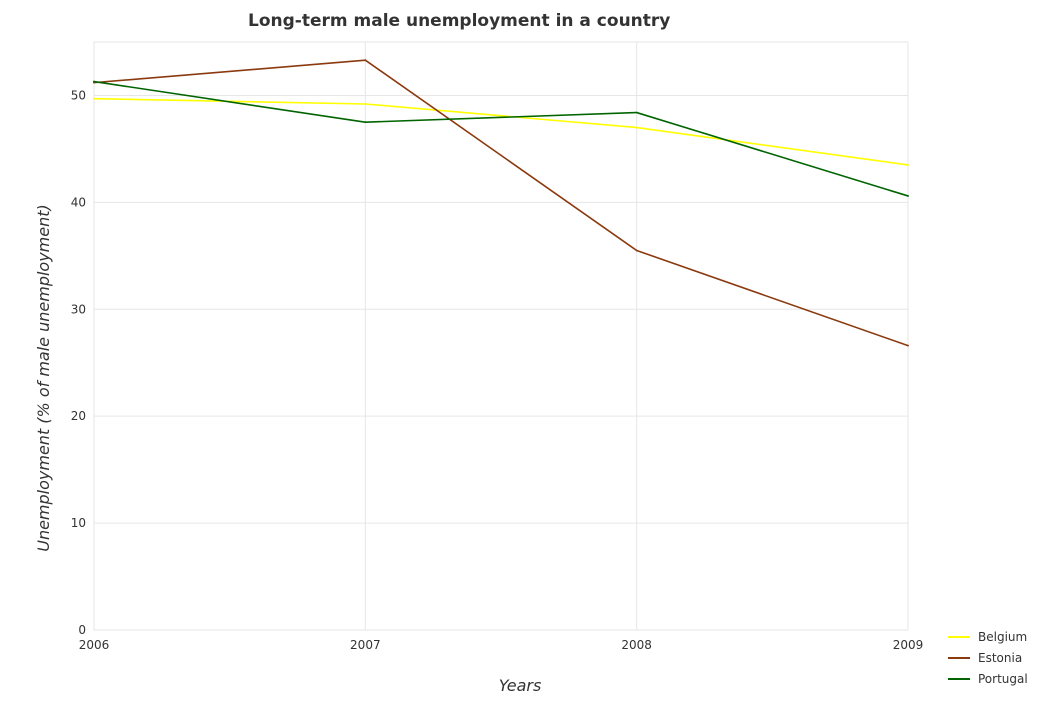 The height and width of the screenshot is (705, 1040). Describe the element at coordinates (94, 645) in the screenshot. I see `x-tick-label: 2006` at that location.